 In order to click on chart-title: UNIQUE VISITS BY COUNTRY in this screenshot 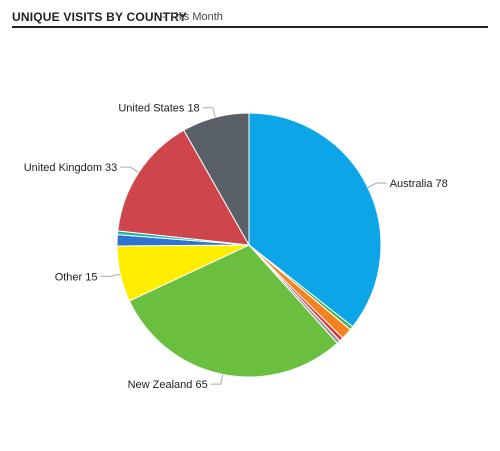, I will do `click(99, 17)`.